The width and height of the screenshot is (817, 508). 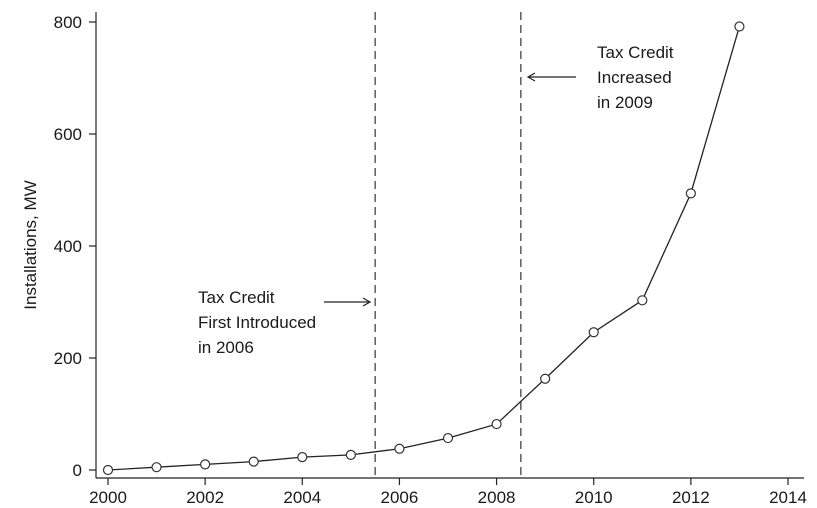 I want to click on x-tick-label: 2014, so click(x=788, y=497).